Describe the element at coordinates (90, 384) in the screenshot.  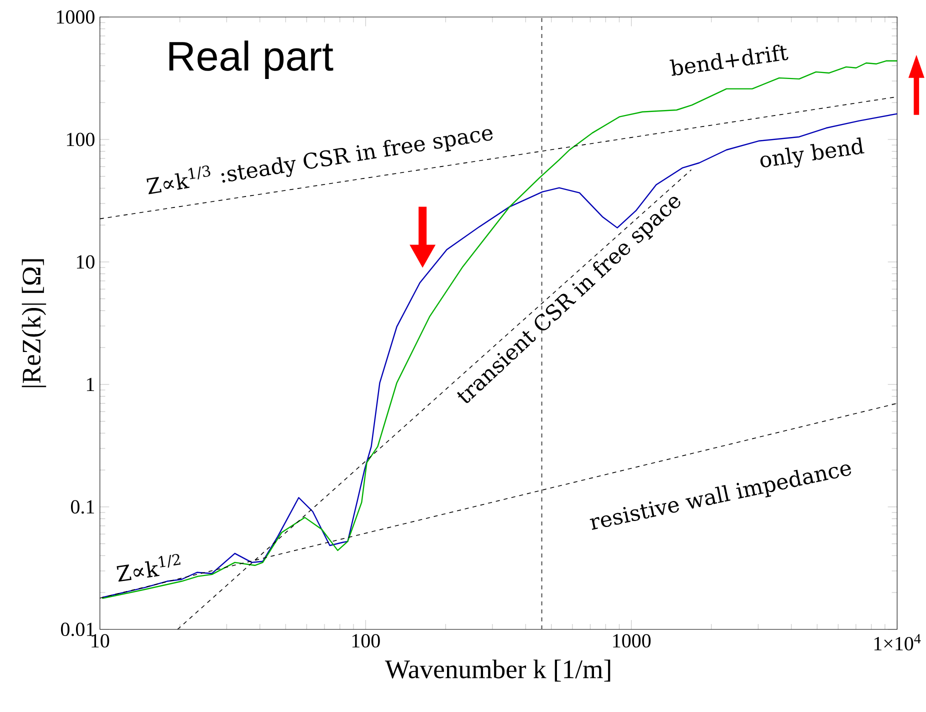
I see `y-tick-label: 1` at that location.